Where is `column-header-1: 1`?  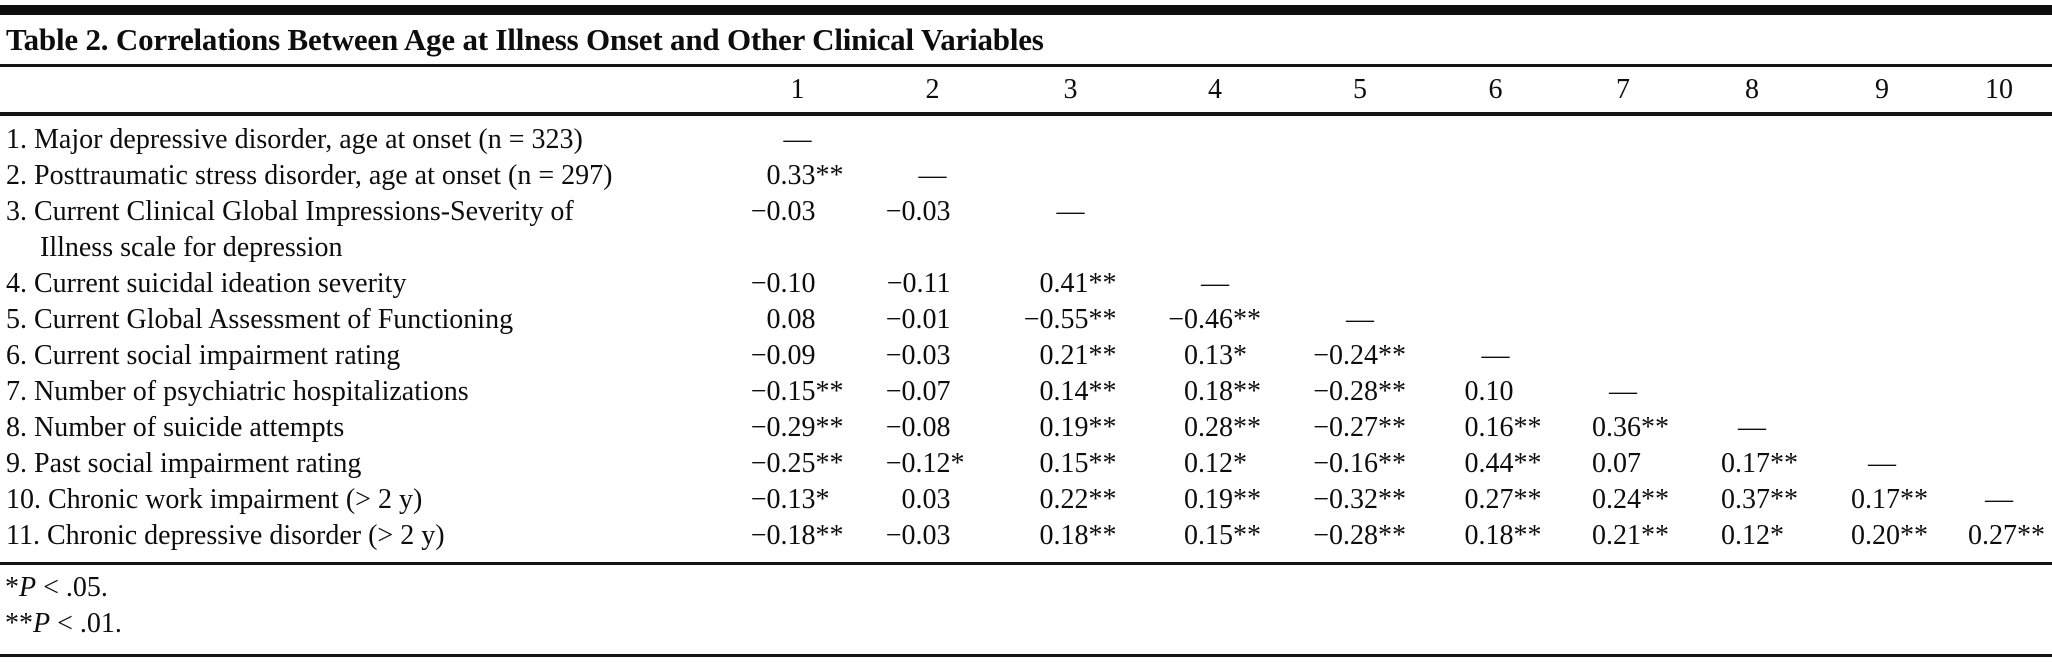
column-header-1: 1 is located at coordinates (797, 89).